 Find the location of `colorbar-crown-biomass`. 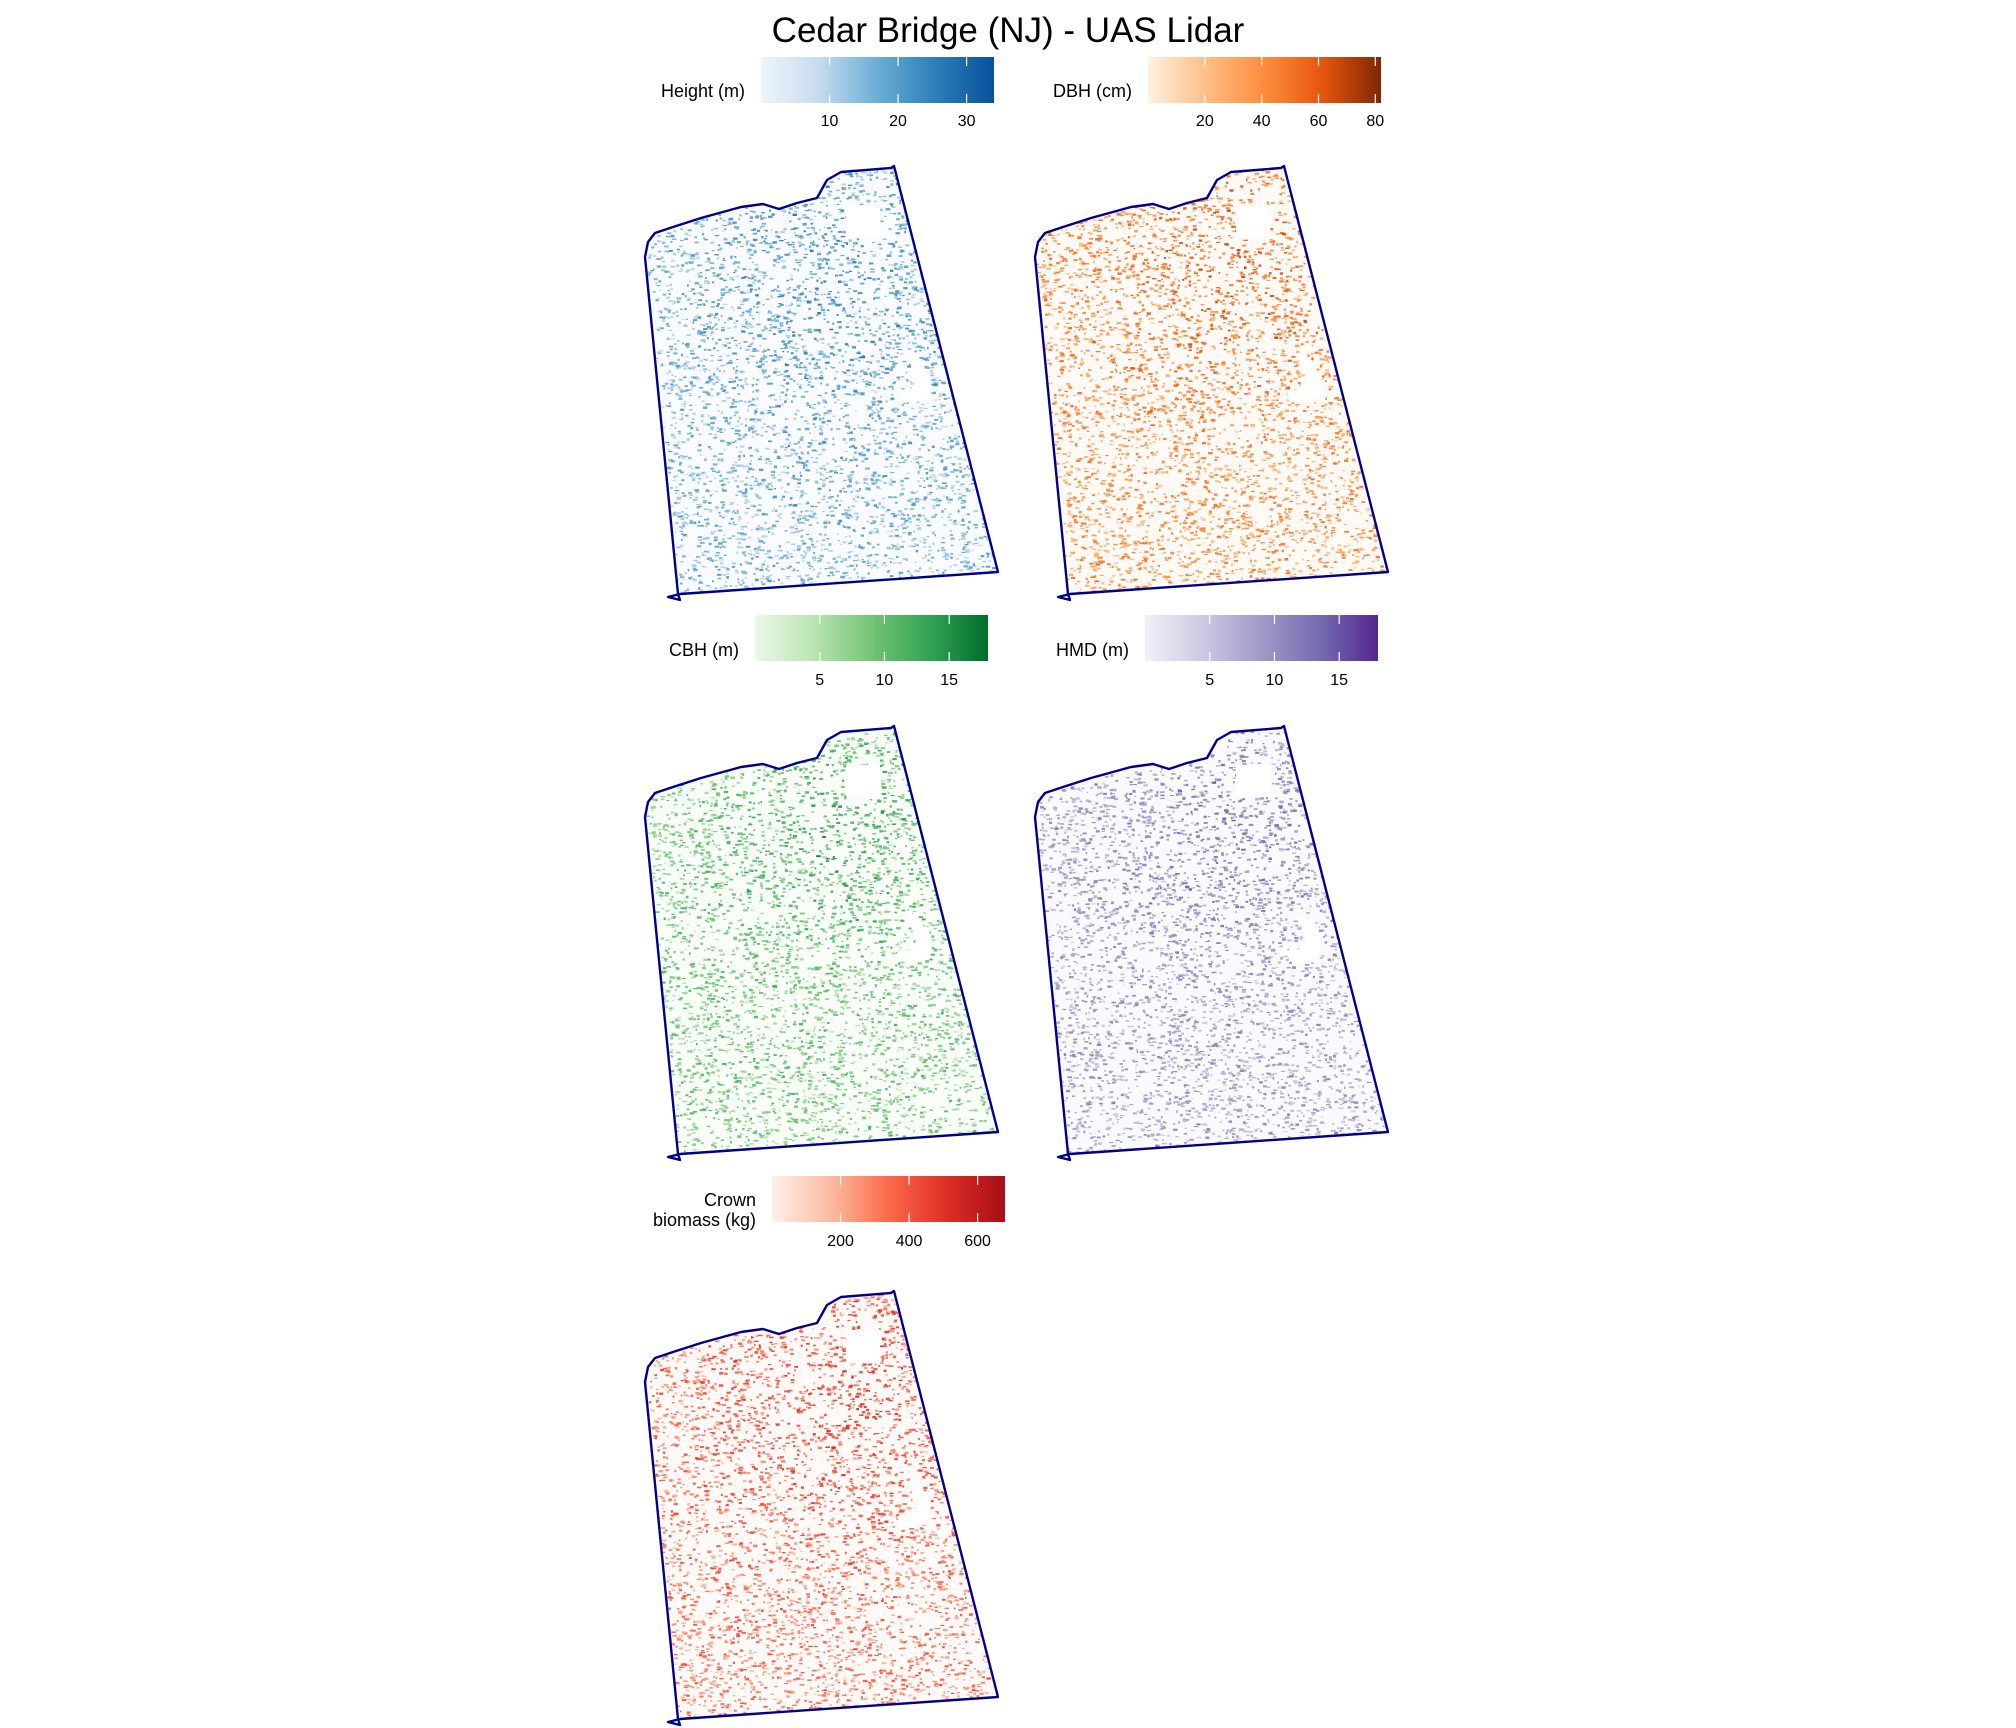

colorbar-crown-biomass is located at coordinates (888, 1199).